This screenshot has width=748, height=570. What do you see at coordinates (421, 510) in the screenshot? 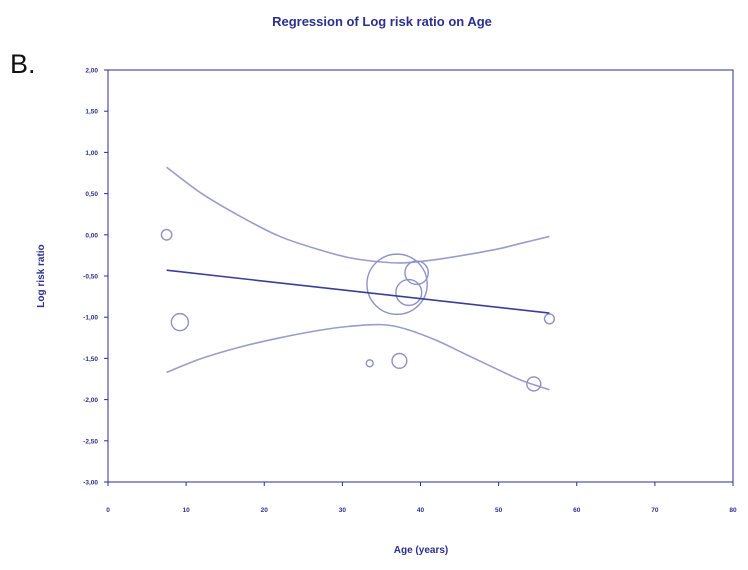
I see `x-tick-label: 40` at bounding box center [421, 510].